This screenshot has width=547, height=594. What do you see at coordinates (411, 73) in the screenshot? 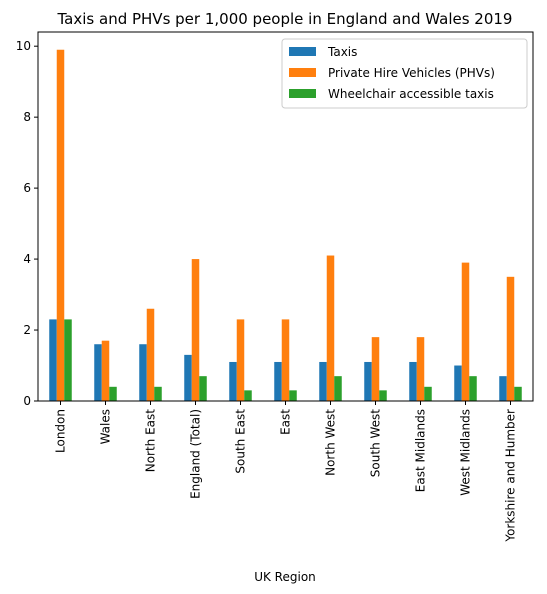
I see `legend-label-1: Private Hire Vehicles (PHVs)` at bounding box center [411, 73].